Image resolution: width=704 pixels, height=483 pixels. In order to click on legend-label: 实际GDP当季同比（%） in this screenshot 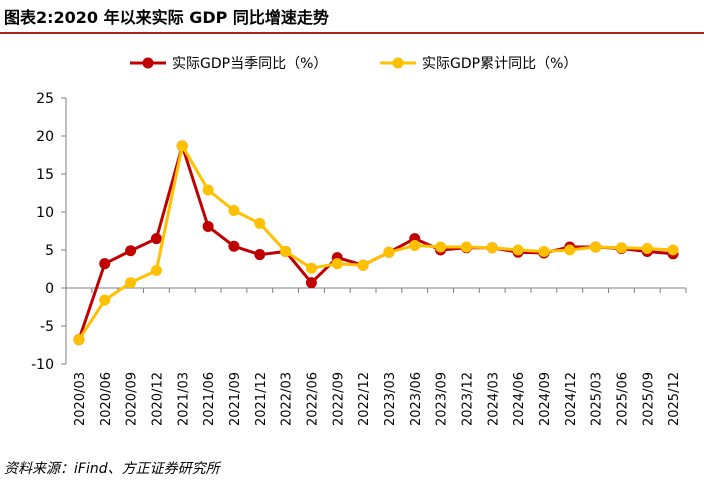, I will do `click(249, 64)`.